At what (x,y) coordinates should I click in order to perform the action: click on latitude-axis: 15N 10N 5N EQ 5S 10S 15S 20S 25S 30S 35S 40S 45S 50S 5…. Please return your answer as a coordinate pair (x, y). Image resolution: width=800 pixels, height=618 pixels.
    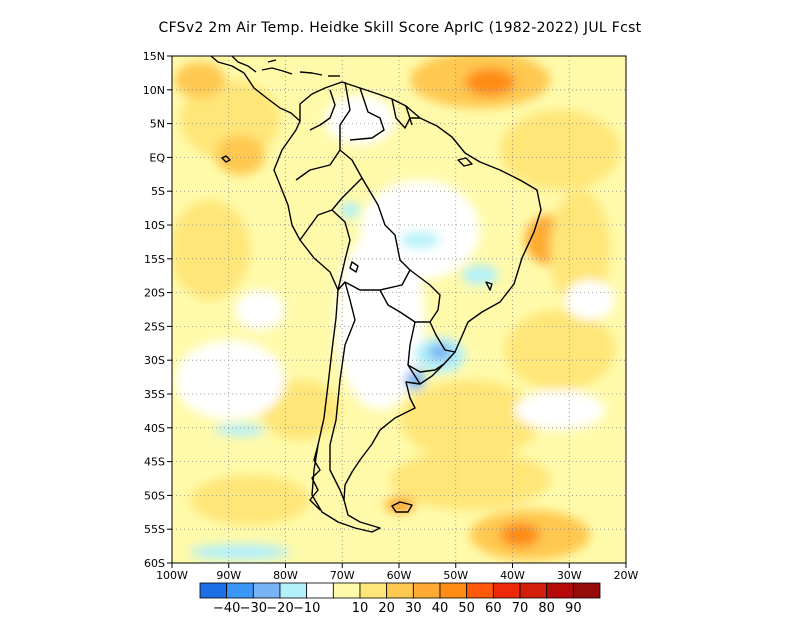
    Looking at the image, I should click on (157, 310).